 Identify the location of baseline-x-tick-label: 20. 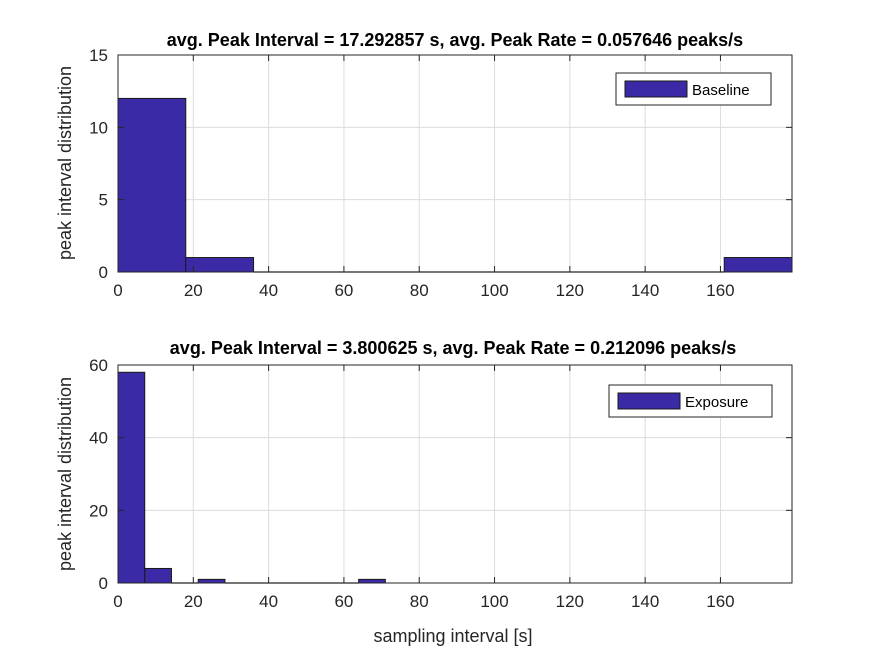
(193, 290).